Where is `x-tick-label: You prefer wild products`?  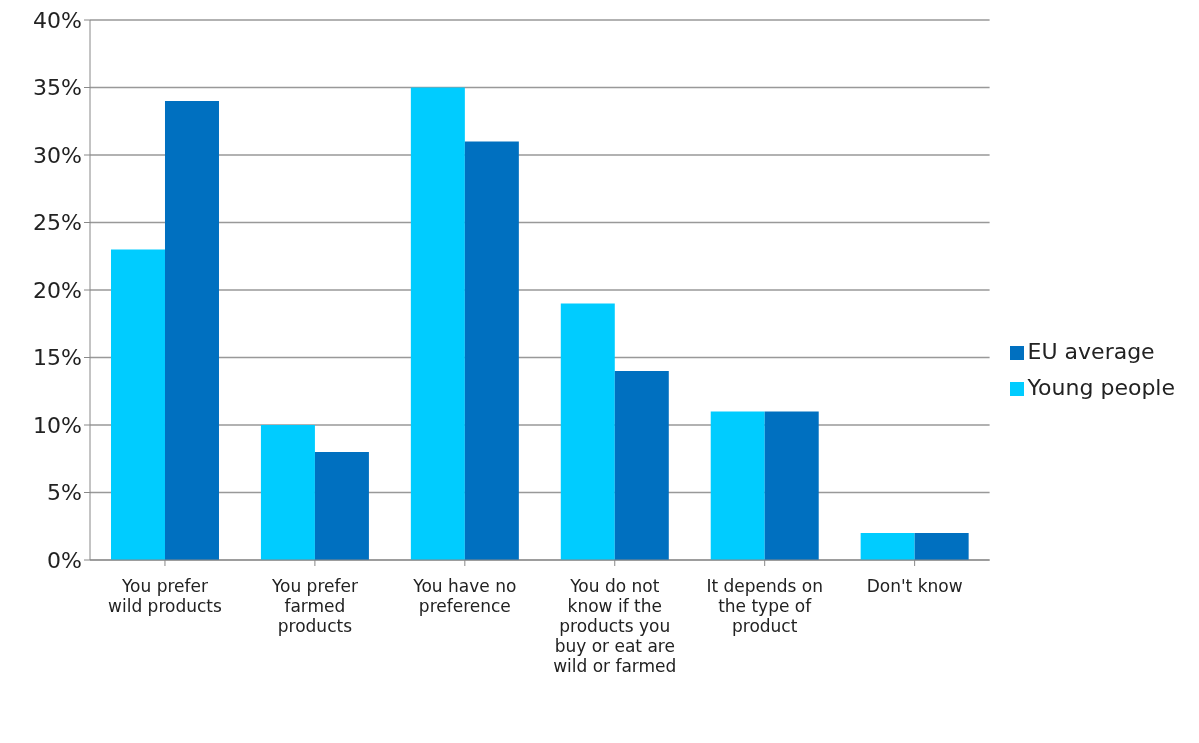
x-tick-label: You prefer wild products is located at coordinates (165, 596).